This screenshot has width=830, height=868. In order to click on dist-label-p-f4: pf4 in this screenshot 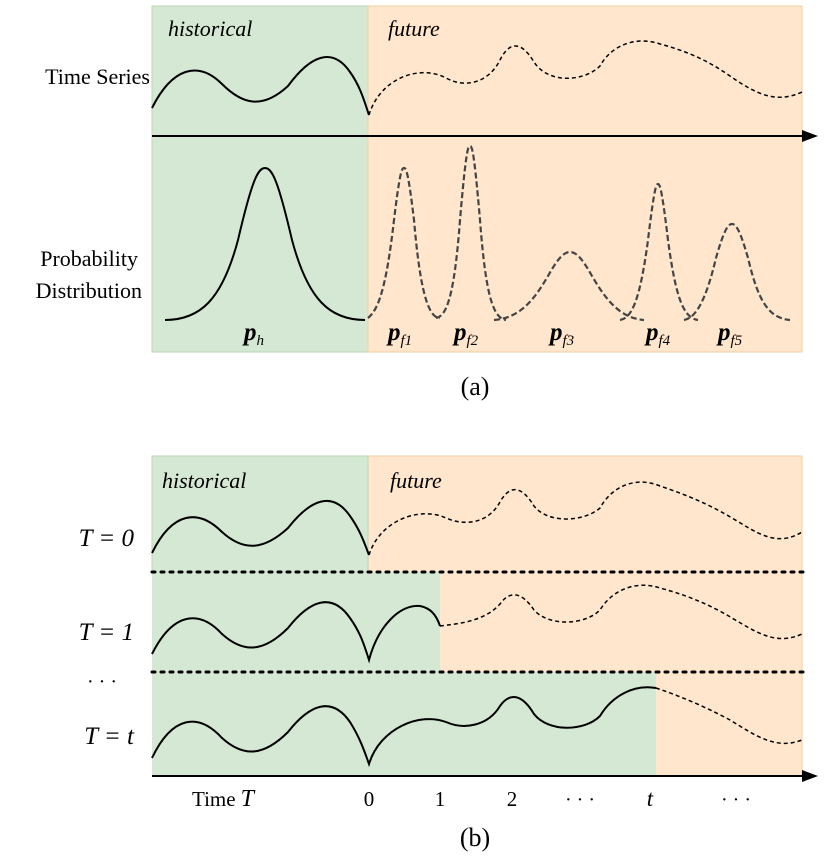, I will do `click(657, 334)`.